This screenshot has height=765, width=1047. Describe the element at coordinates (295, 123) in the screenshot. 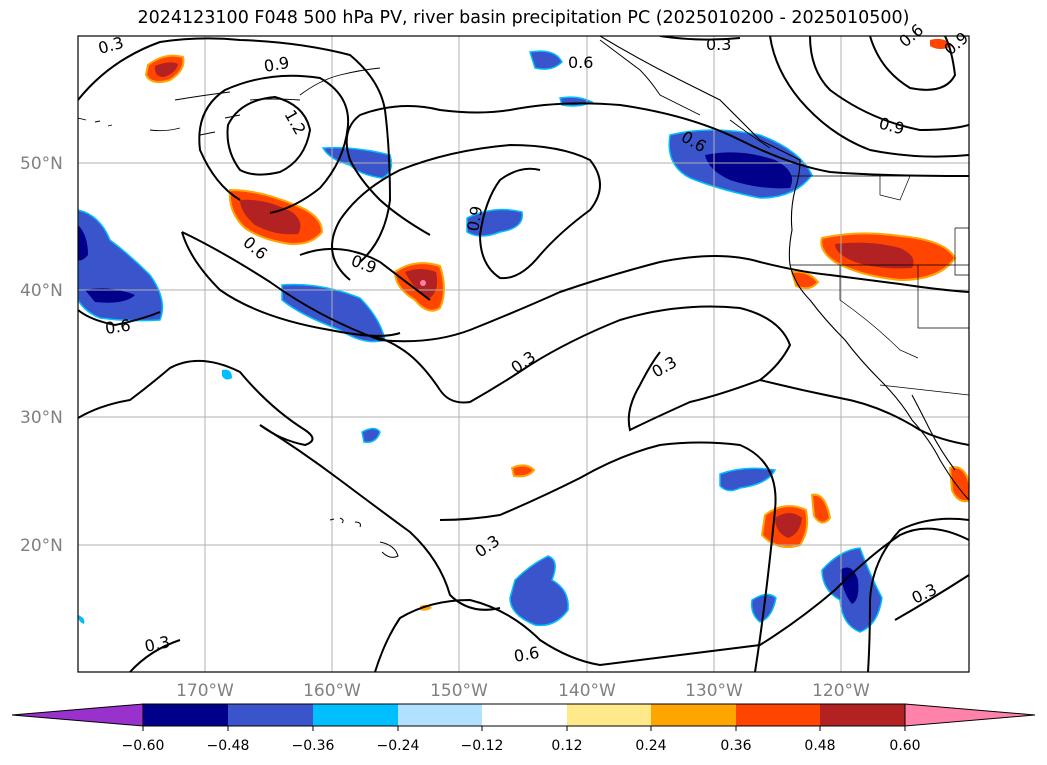

I see `contour-label: 1.2` at that location.